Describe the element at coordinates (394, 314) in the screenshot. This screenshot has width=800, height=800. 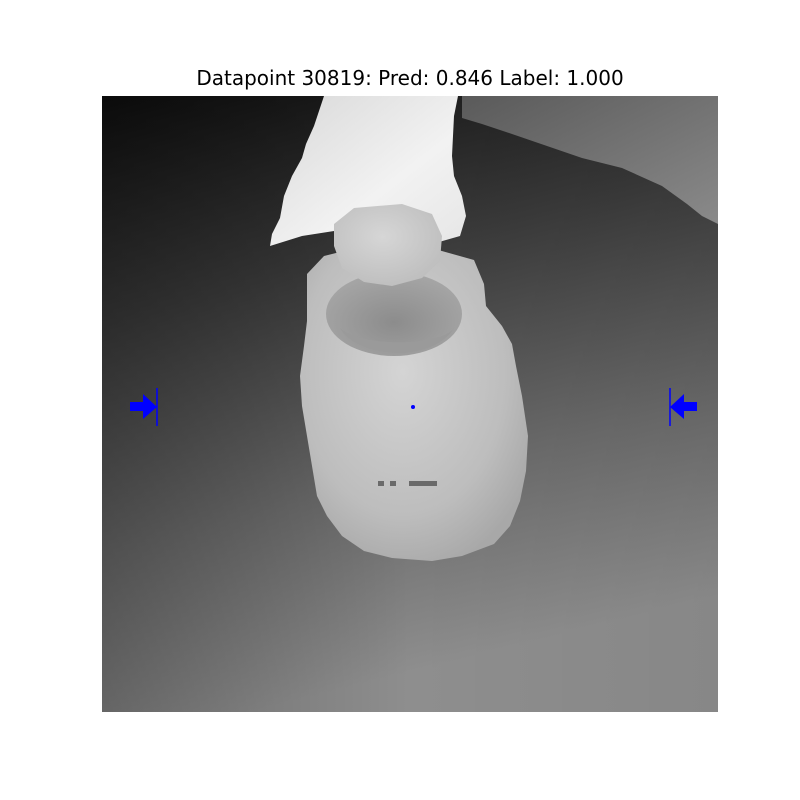
I see `cup-opening` at that location.